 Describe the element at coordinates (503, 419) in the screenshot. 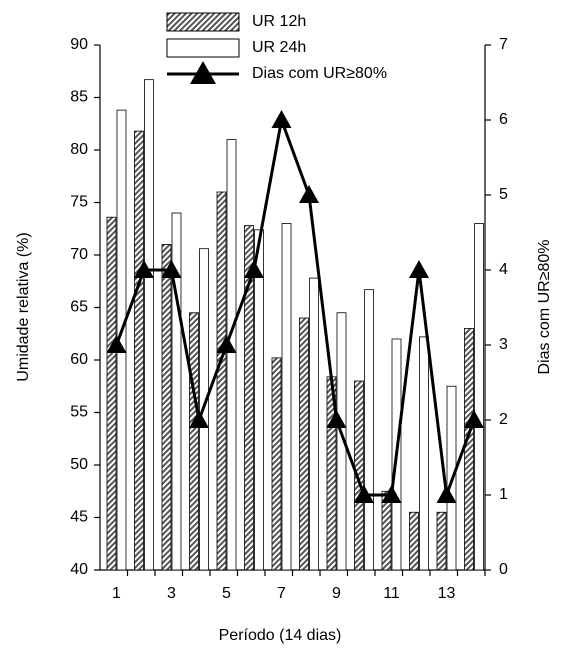

I see `y2-tick-label: 2` at that location.